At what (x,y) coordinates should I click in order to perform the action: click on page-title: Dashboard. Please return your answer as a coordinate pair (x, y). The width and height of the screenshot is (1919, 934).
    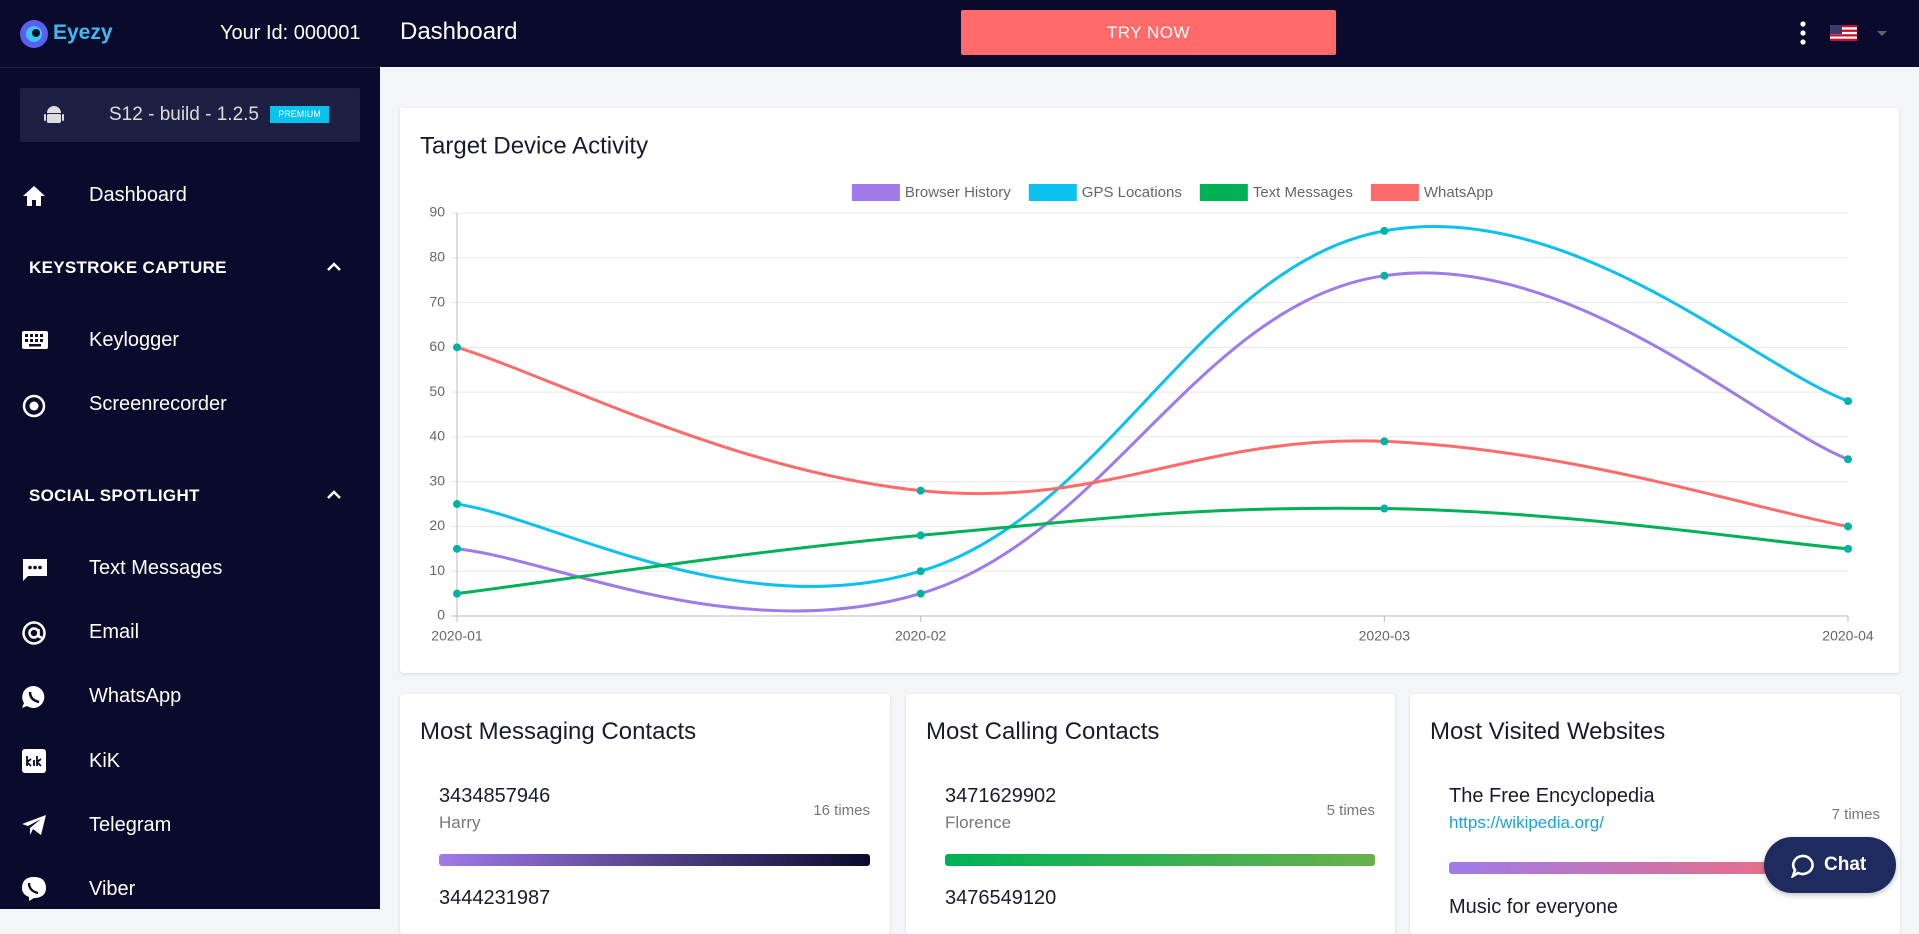
    Looking at the image, I should click on (459, 31).